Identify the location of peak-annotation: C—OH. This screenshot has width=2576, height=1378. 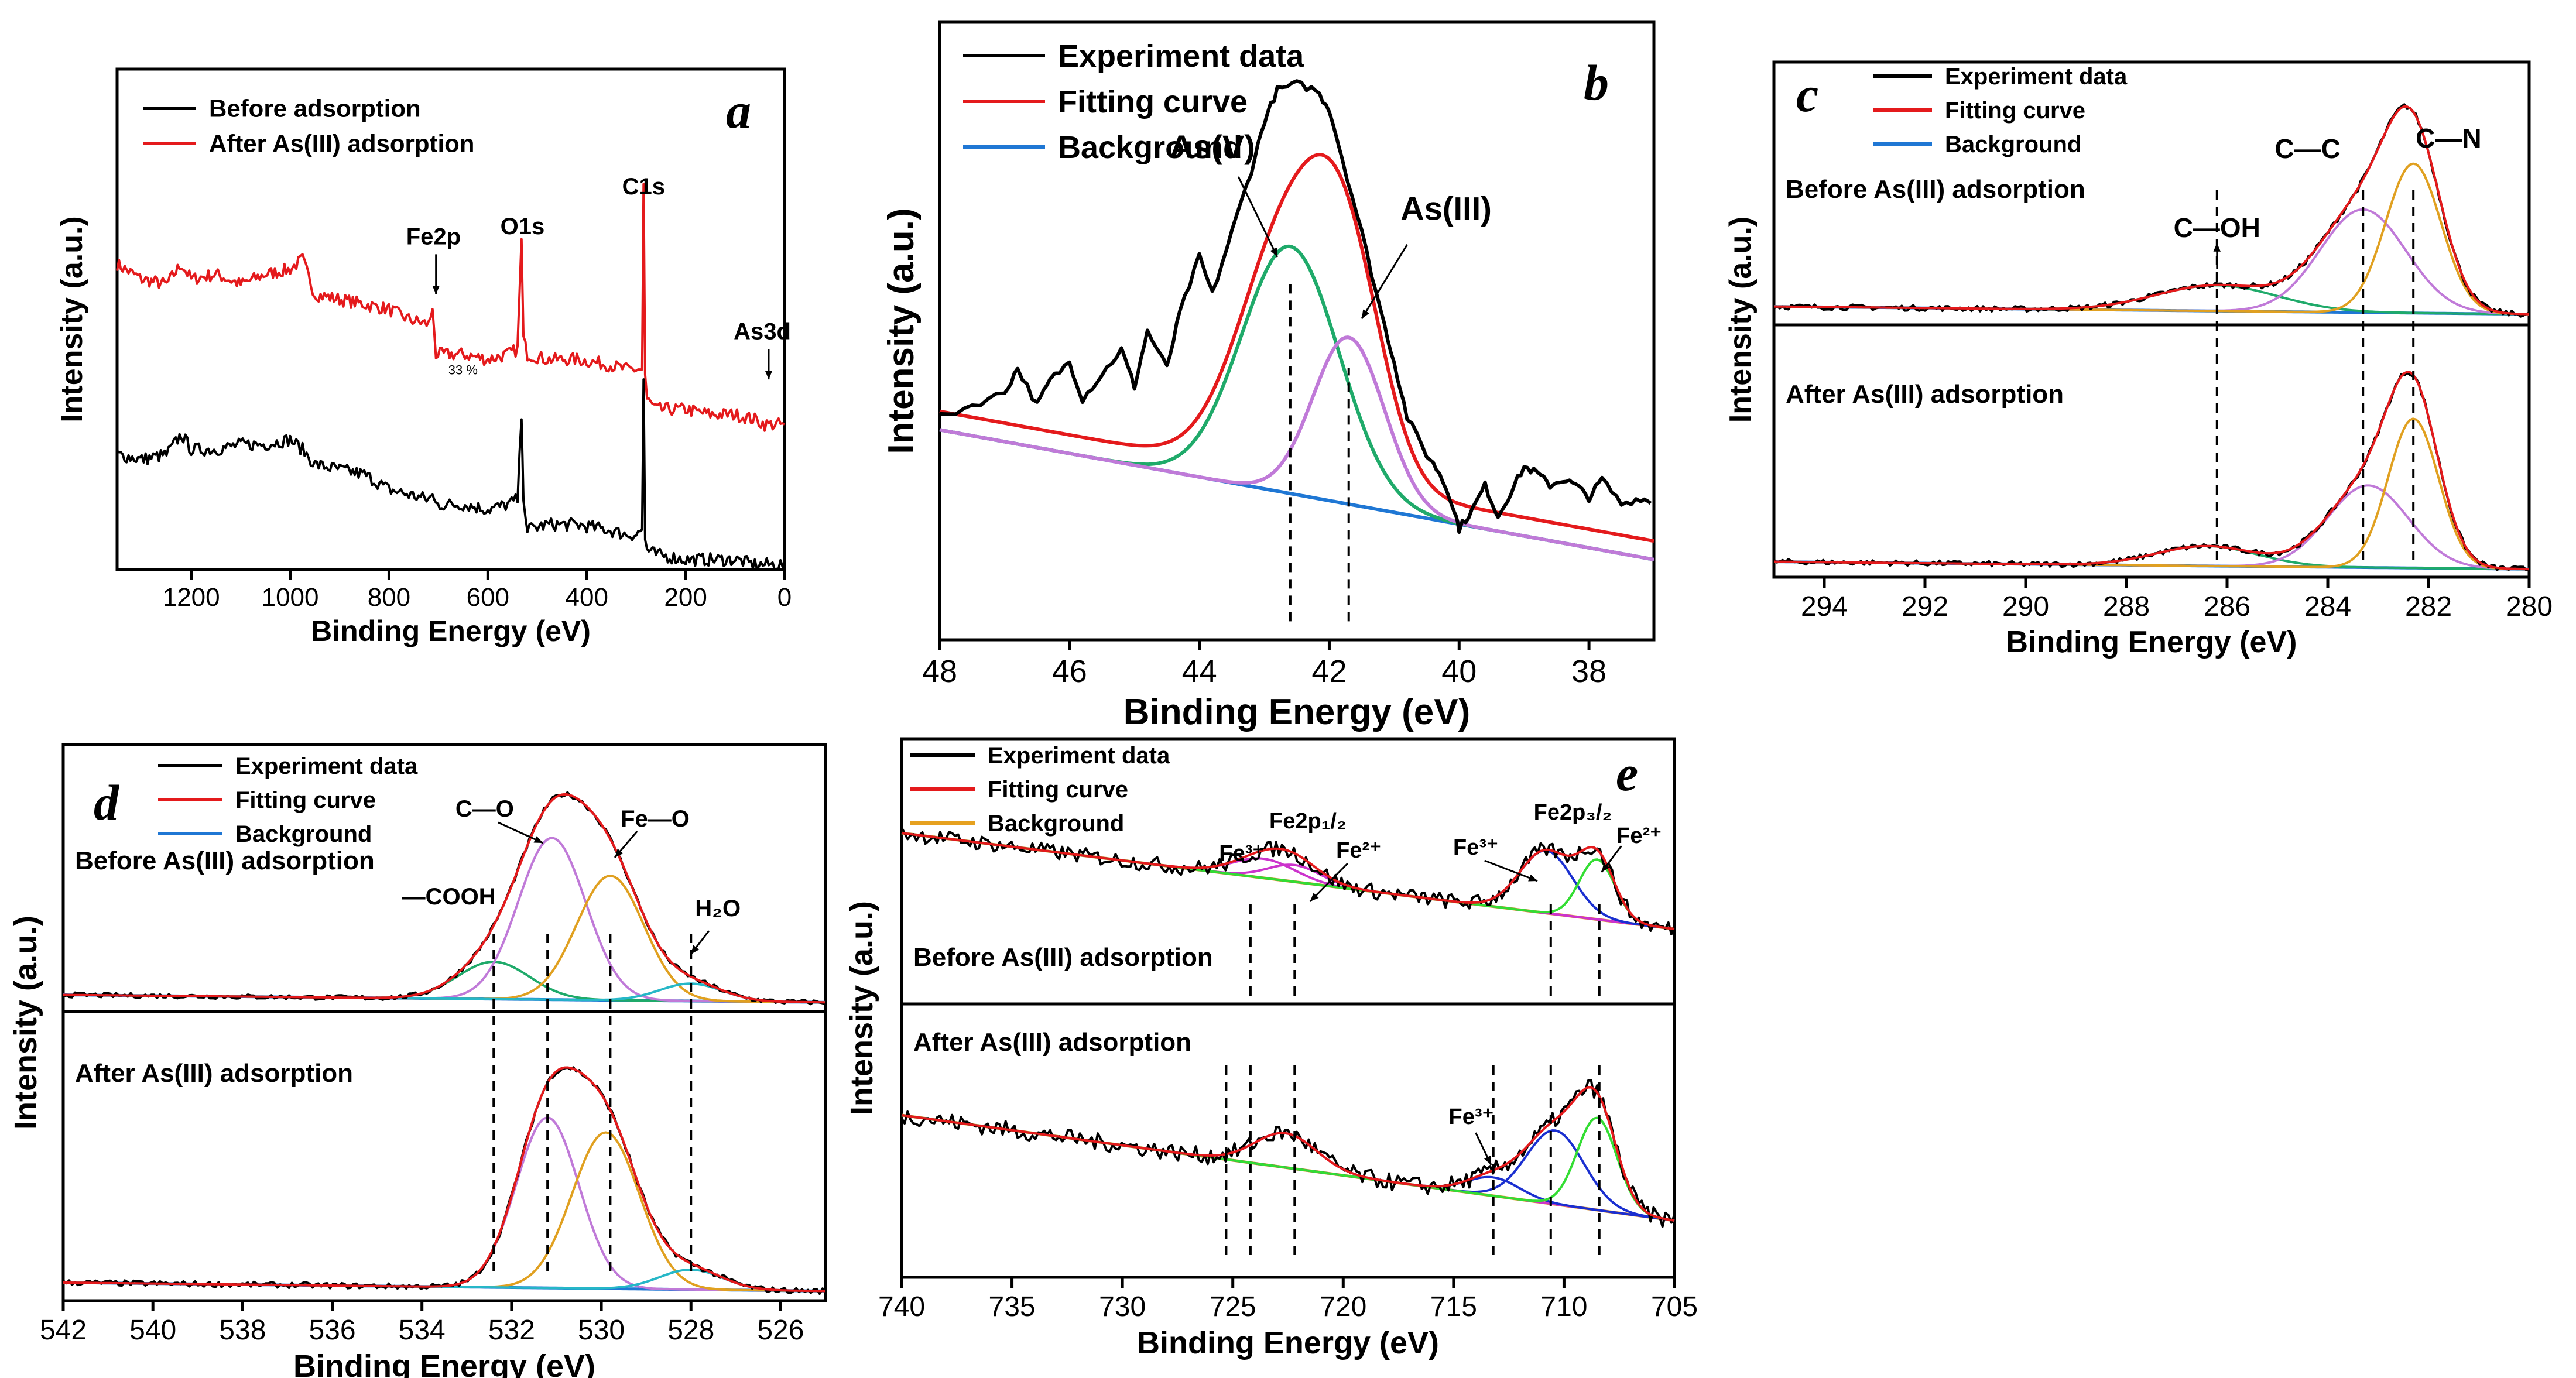
(2217, 228).